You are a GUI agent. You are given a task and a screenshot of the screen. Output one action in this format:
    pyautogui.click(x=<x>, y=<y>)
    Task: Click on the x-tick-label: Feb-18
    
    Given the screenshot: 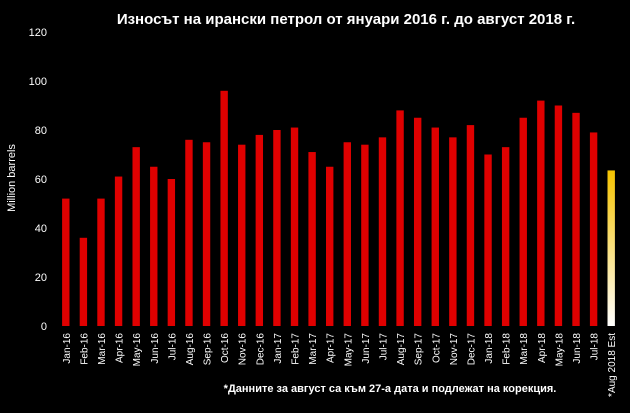 What is the action you would take?
    pyautogui.click(x=507, y=349)
    